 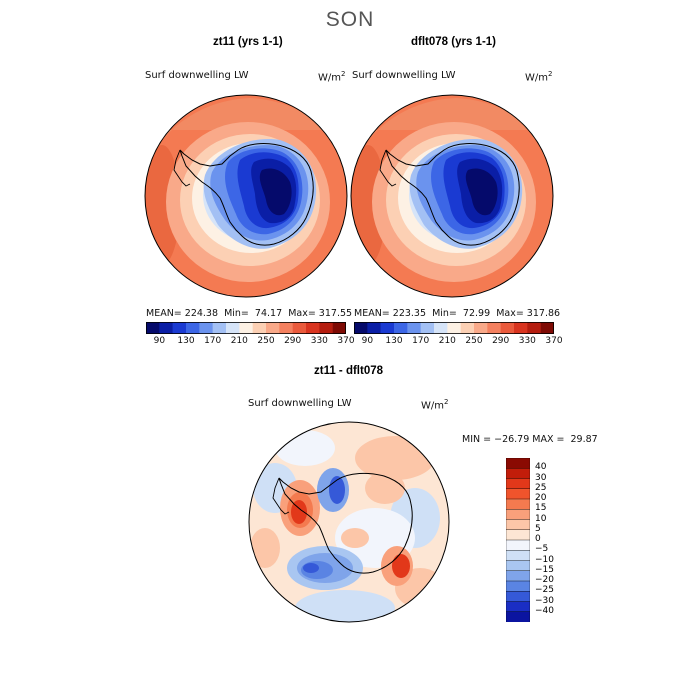 I want to click on diff-colorbar-tick-label: −15, so click(x=544, y=569).